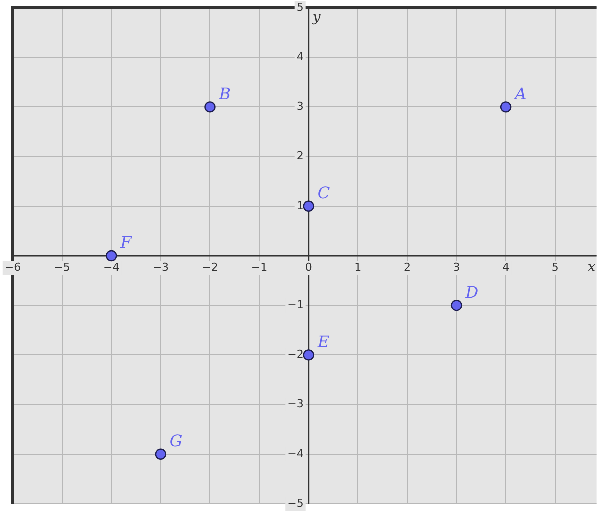  I want to click on x-tick-label: 1, so click(358, 267).